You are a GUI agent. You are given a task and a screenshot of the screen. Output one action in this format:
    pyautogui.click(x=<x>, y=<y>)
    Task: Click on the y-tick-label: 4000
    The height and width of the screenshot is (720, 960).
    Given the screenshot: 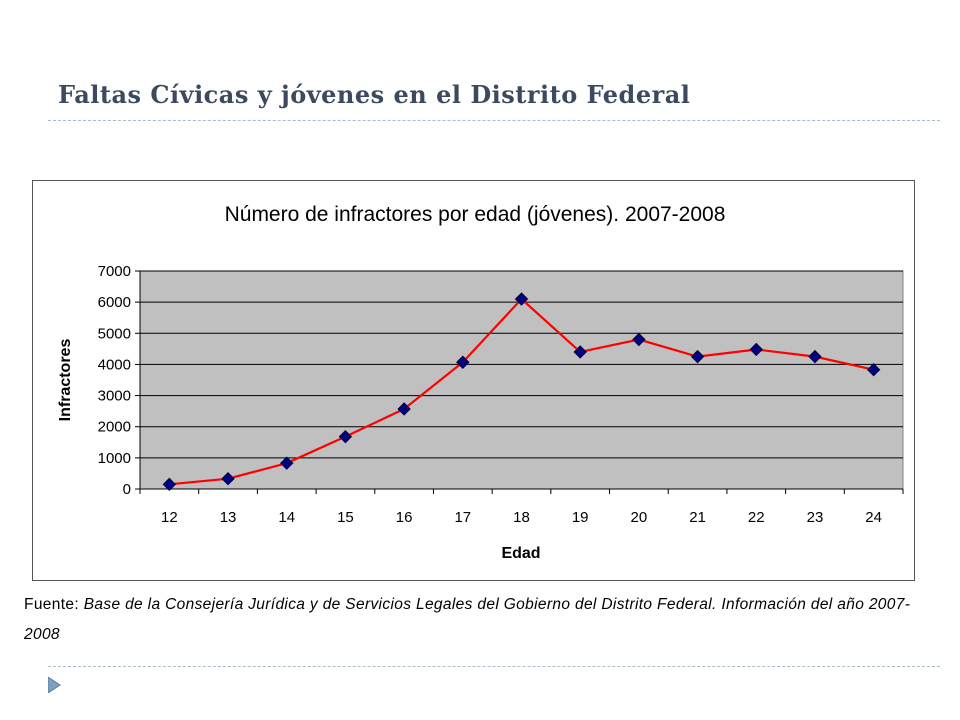 What is the action you would take?
    pyautogui.click(x=114, y=364)
    